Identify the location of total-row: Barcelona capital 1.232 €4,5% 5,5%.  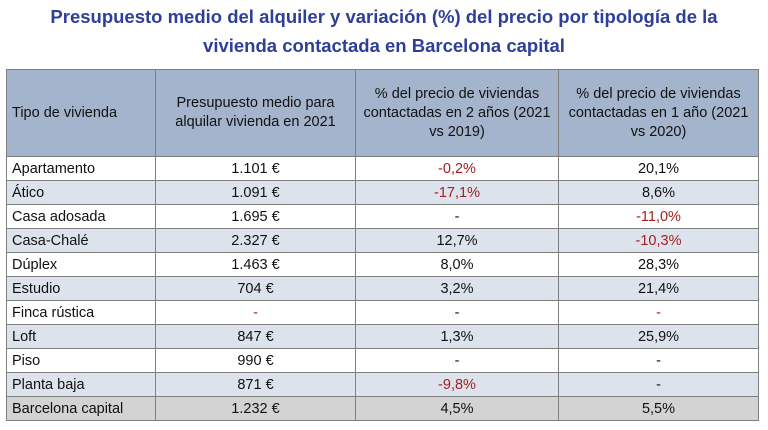
(382, 408).